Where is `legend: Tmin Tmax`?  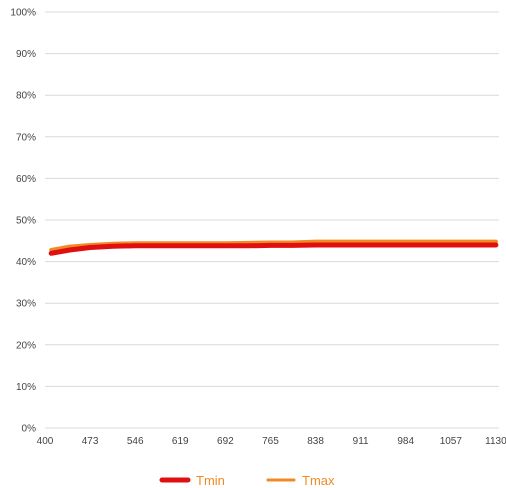
legend: Tmin Tmax is located at coordinates (247, 480).